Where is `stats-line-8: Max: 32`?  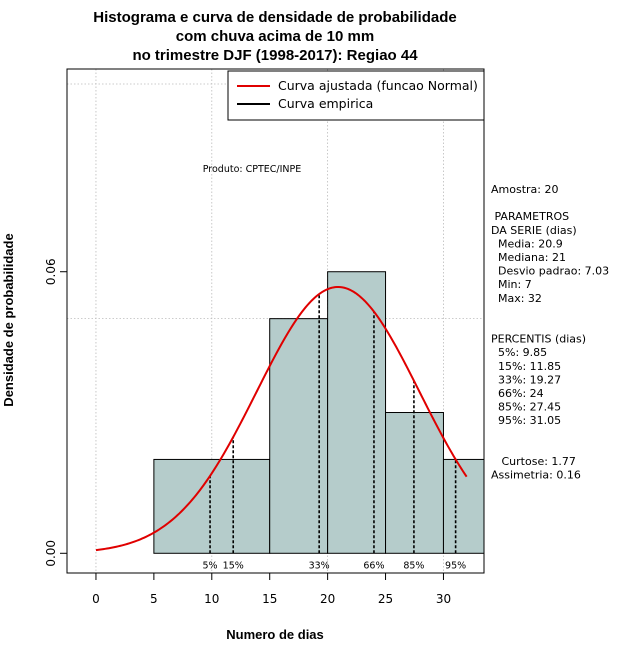 stats-line-8: Max: 32 is located at coordinates (516, 298).